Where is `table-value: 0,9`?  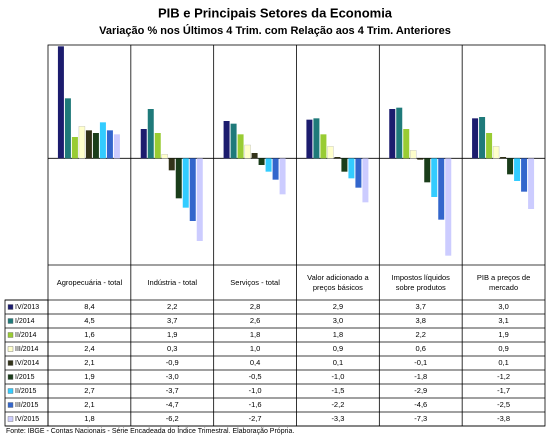 table-value: 0,9 is located at coordinates (503, 348).